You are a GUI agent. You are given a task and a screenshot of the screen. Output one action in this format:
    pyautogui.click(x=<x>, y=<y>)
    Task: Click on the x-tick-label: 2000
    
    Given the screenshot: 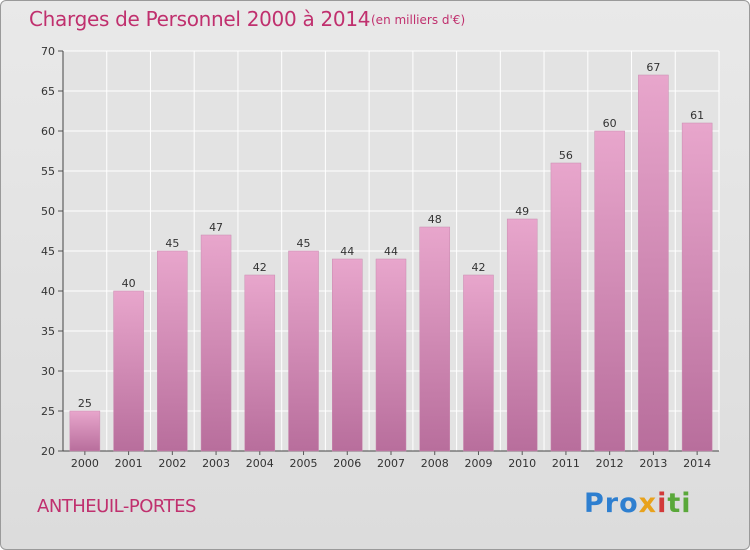 What is the action you would take?
    pyautogui.click(x=85, y=463)
    